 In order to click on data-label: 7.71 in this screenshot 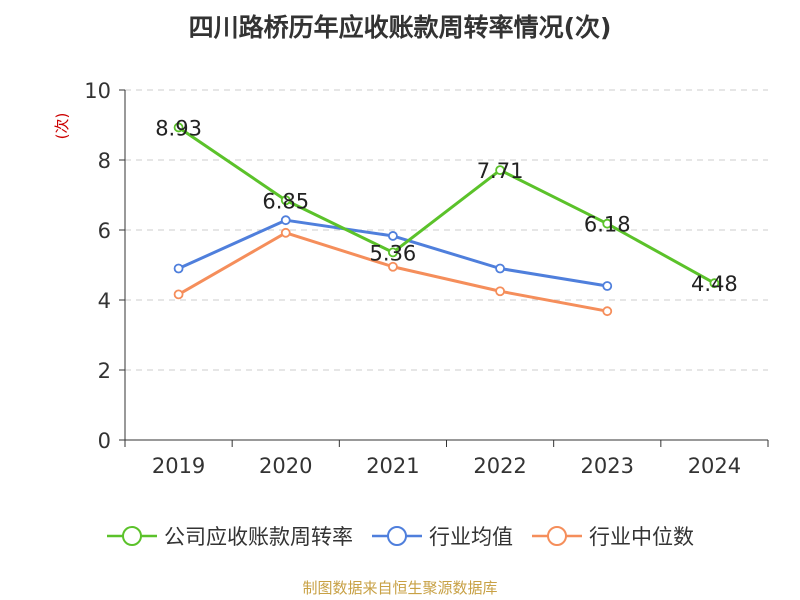, I will do `click(500, 171)`.